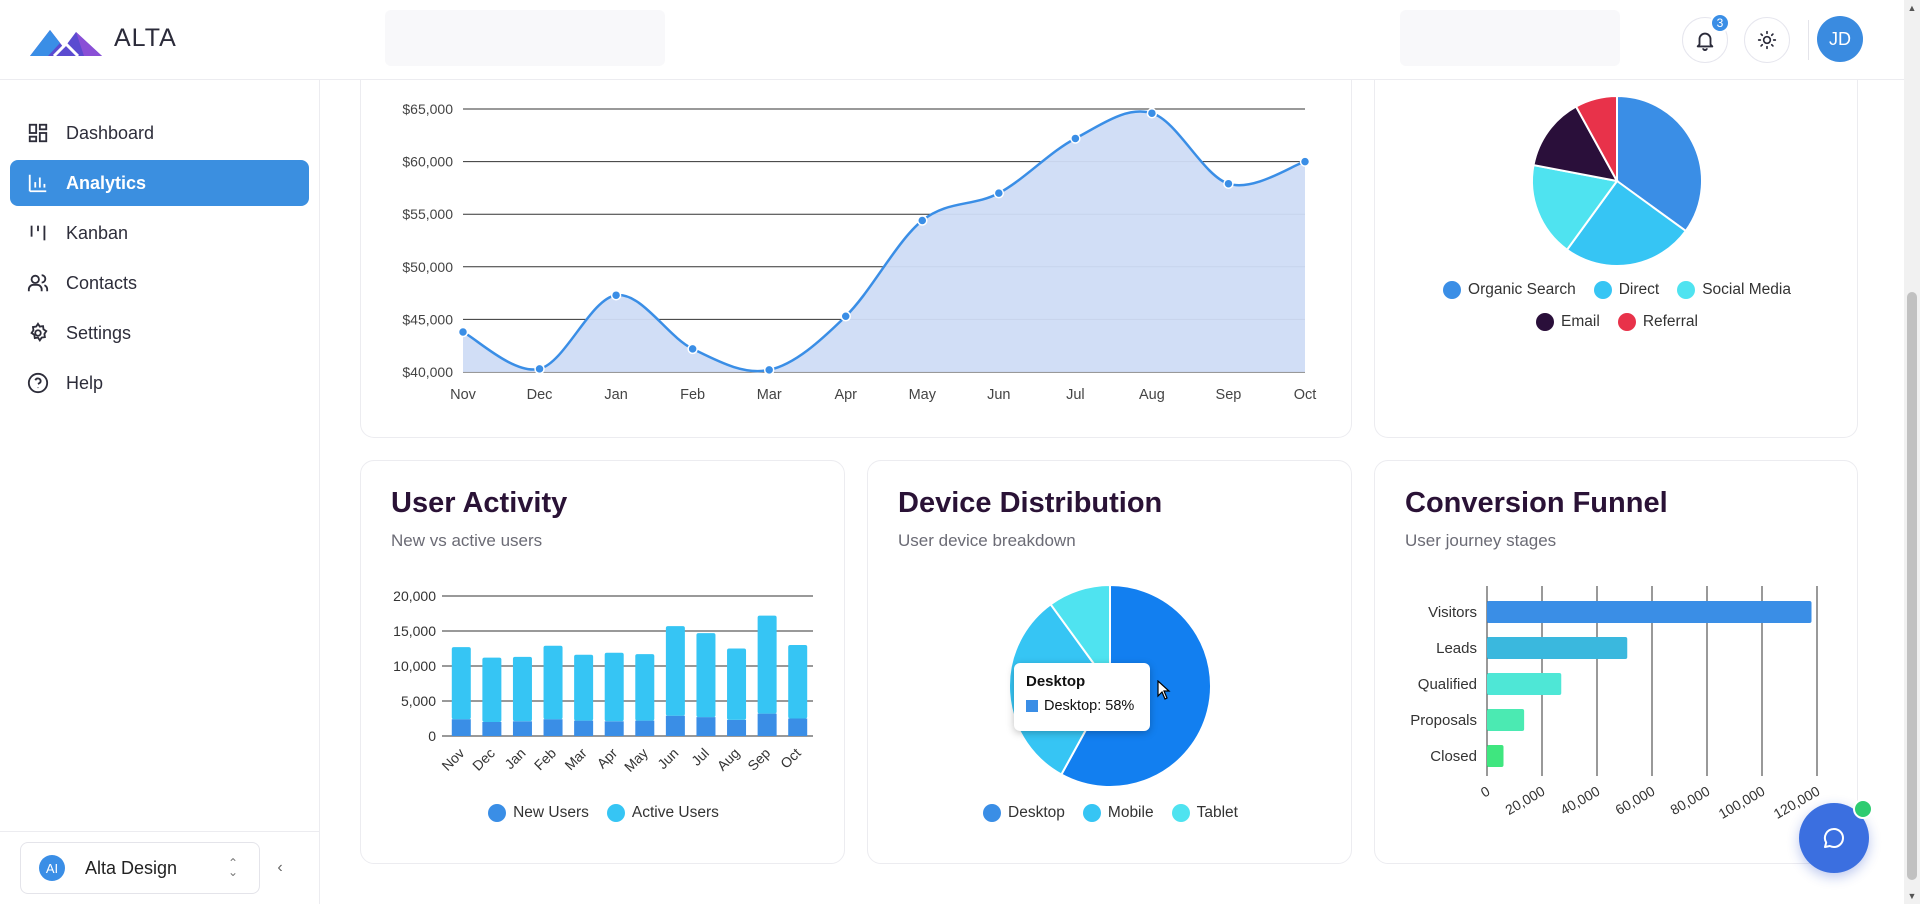  I want to click on help-icon, so click(38, 383).